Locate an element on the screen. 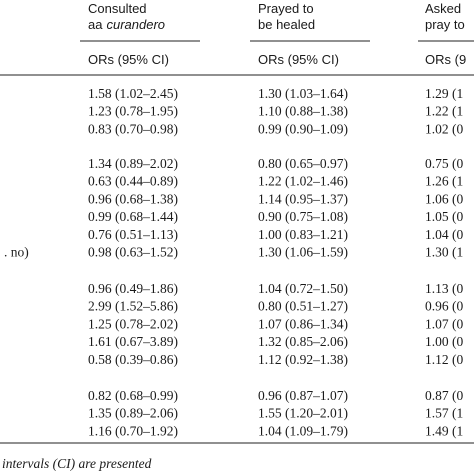 Image resolution: width=474 pixels, height=474 pixels. table-cell: 1.49 (1 is located at coordinates (444, 430).